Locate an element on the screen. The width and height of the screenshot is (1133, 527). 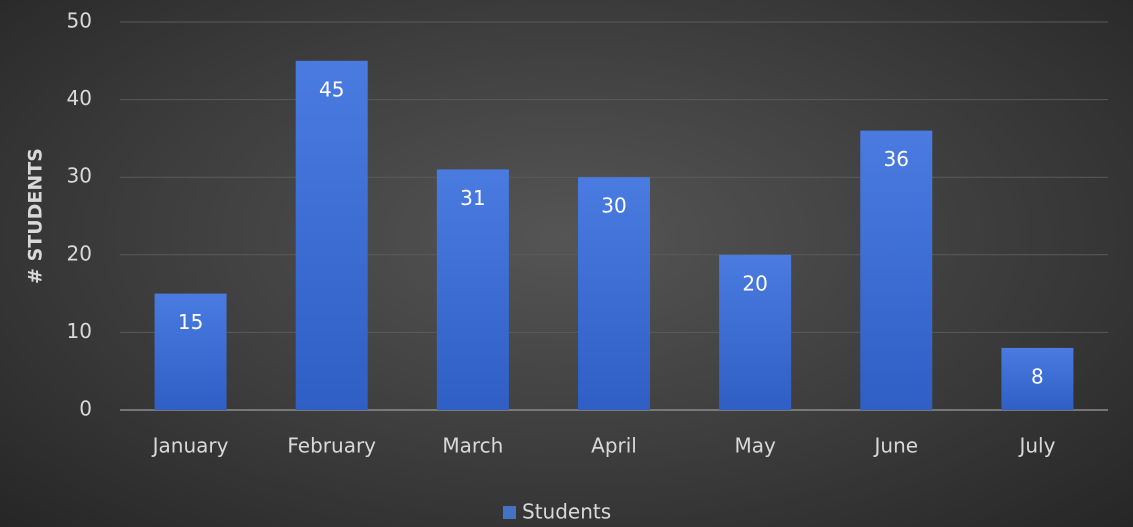
x-tick-label: March is located at coordinates (472, 446).